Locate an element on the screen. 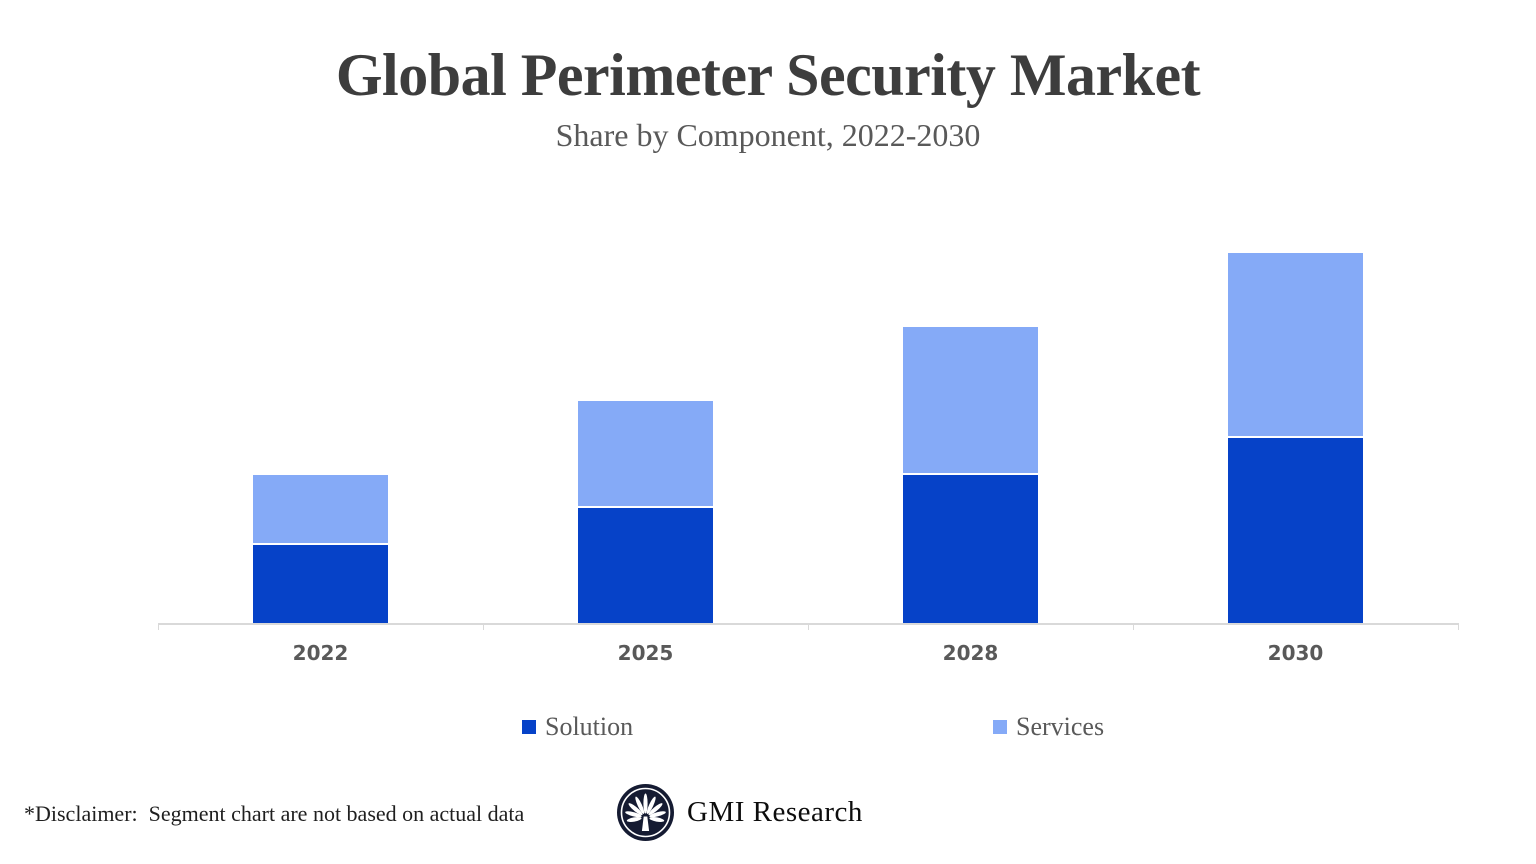 The height and width of the screenshot is (864, 1536). chart-subtitle: Share by Component, 2022-2030 is located at coordinates (768, 135).